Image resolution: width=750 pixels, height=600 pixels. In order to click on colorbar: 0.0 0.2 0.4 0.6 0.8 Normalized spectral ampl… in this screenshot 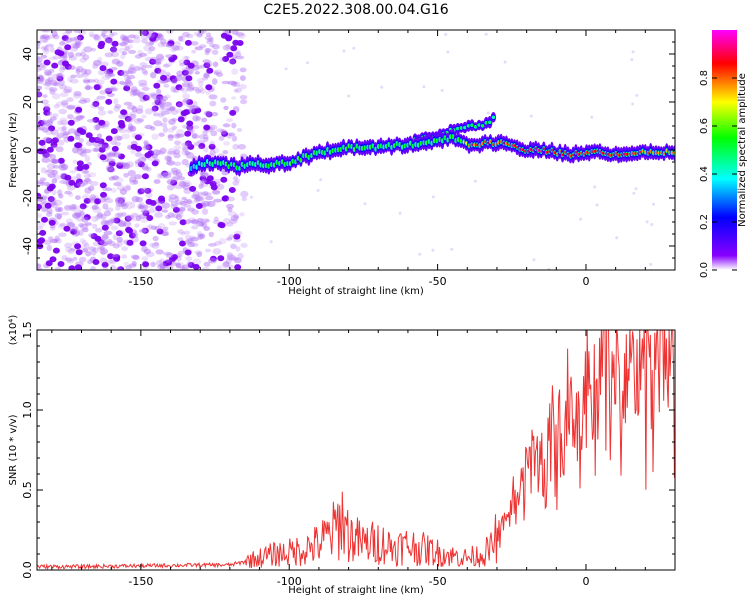, I will do `click(723, 154)`.